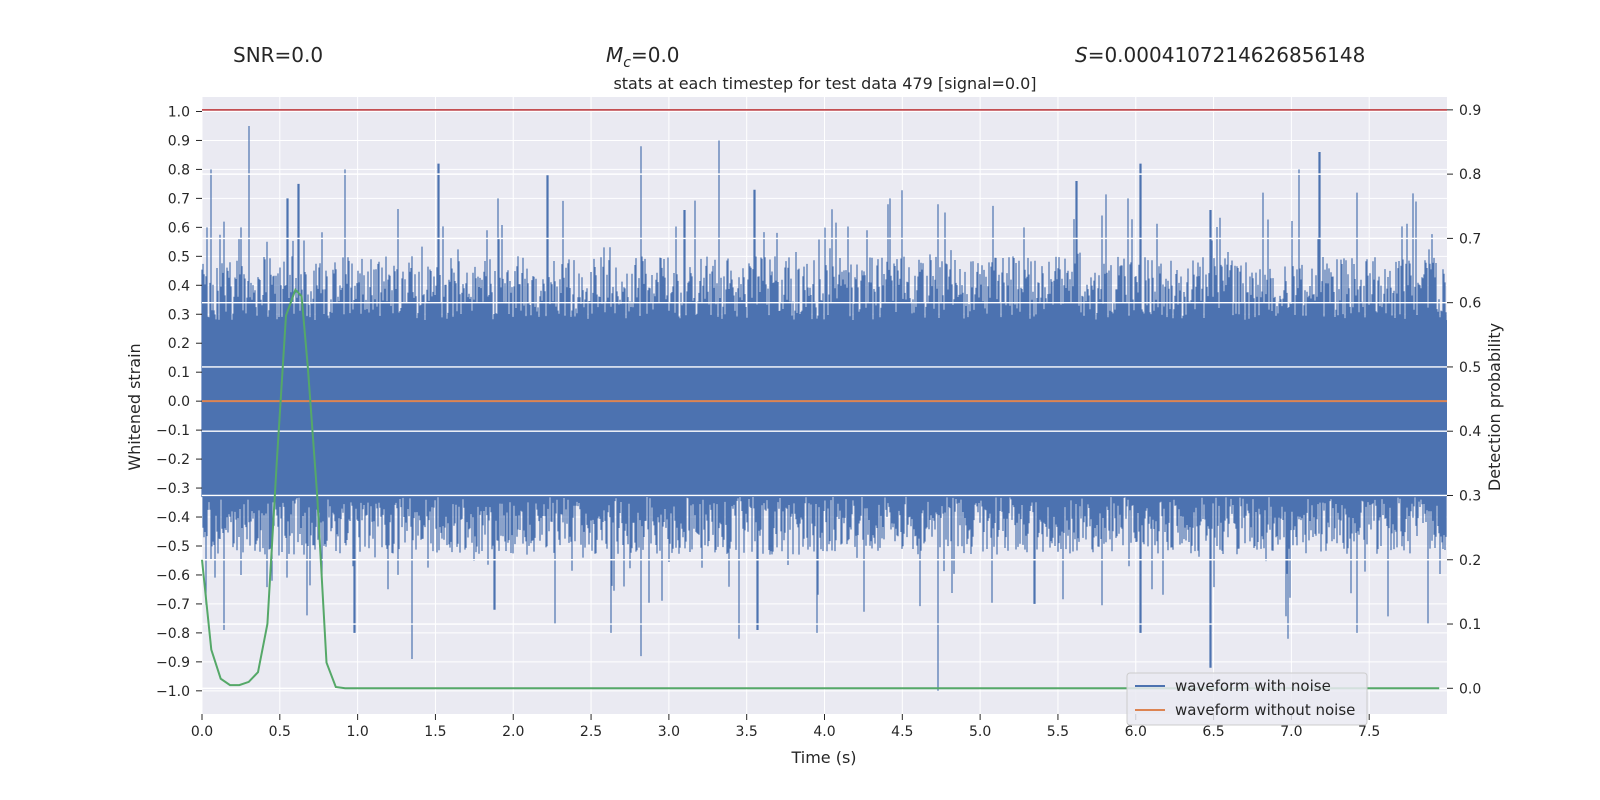  Describe the element at coordinates (280, 732) in the screenshot. I see `x-tick-label: 0.5` at that location.